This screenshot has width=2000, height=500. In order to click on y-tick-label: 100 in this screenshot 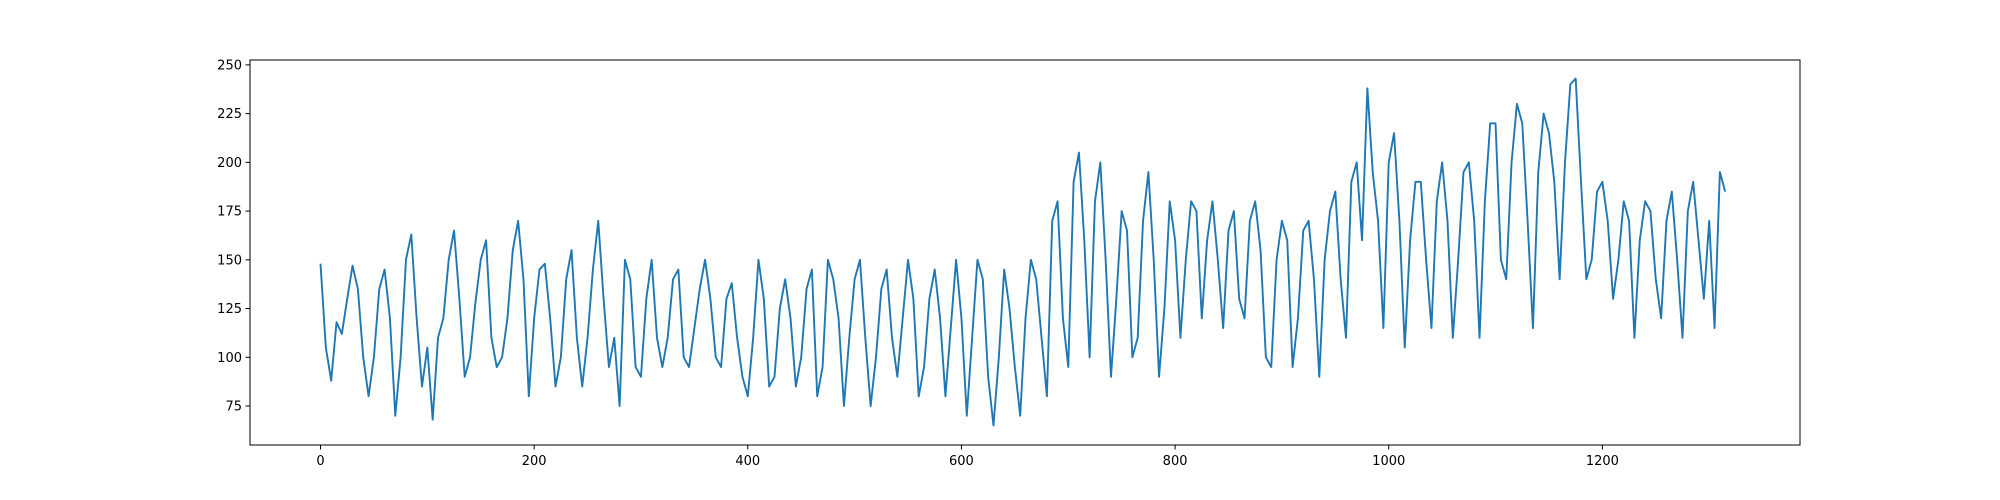, I will do `click(229, 358)`.